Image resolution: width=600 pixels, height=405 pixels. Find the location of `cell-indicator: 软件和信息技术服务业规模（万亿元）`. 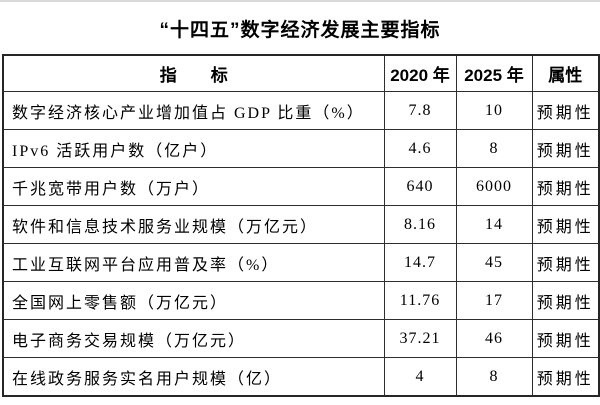

cell-indicator: 软件和信息技术服务业规模（万亿元） is located at coordinates (193, 224).